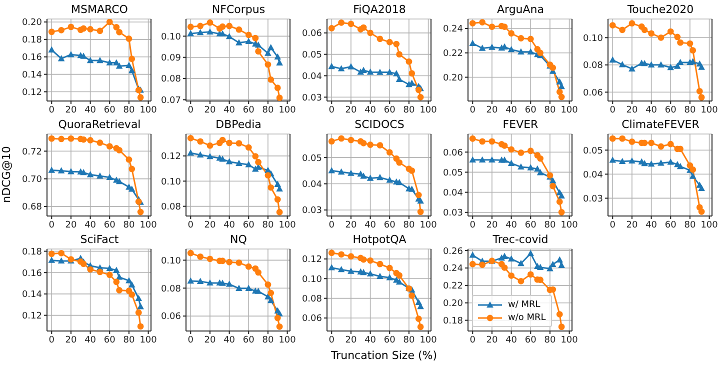 The height and width of the screenshot is (366, 726). I want to click on y-tick-label: 0.26, so click(453, 251).